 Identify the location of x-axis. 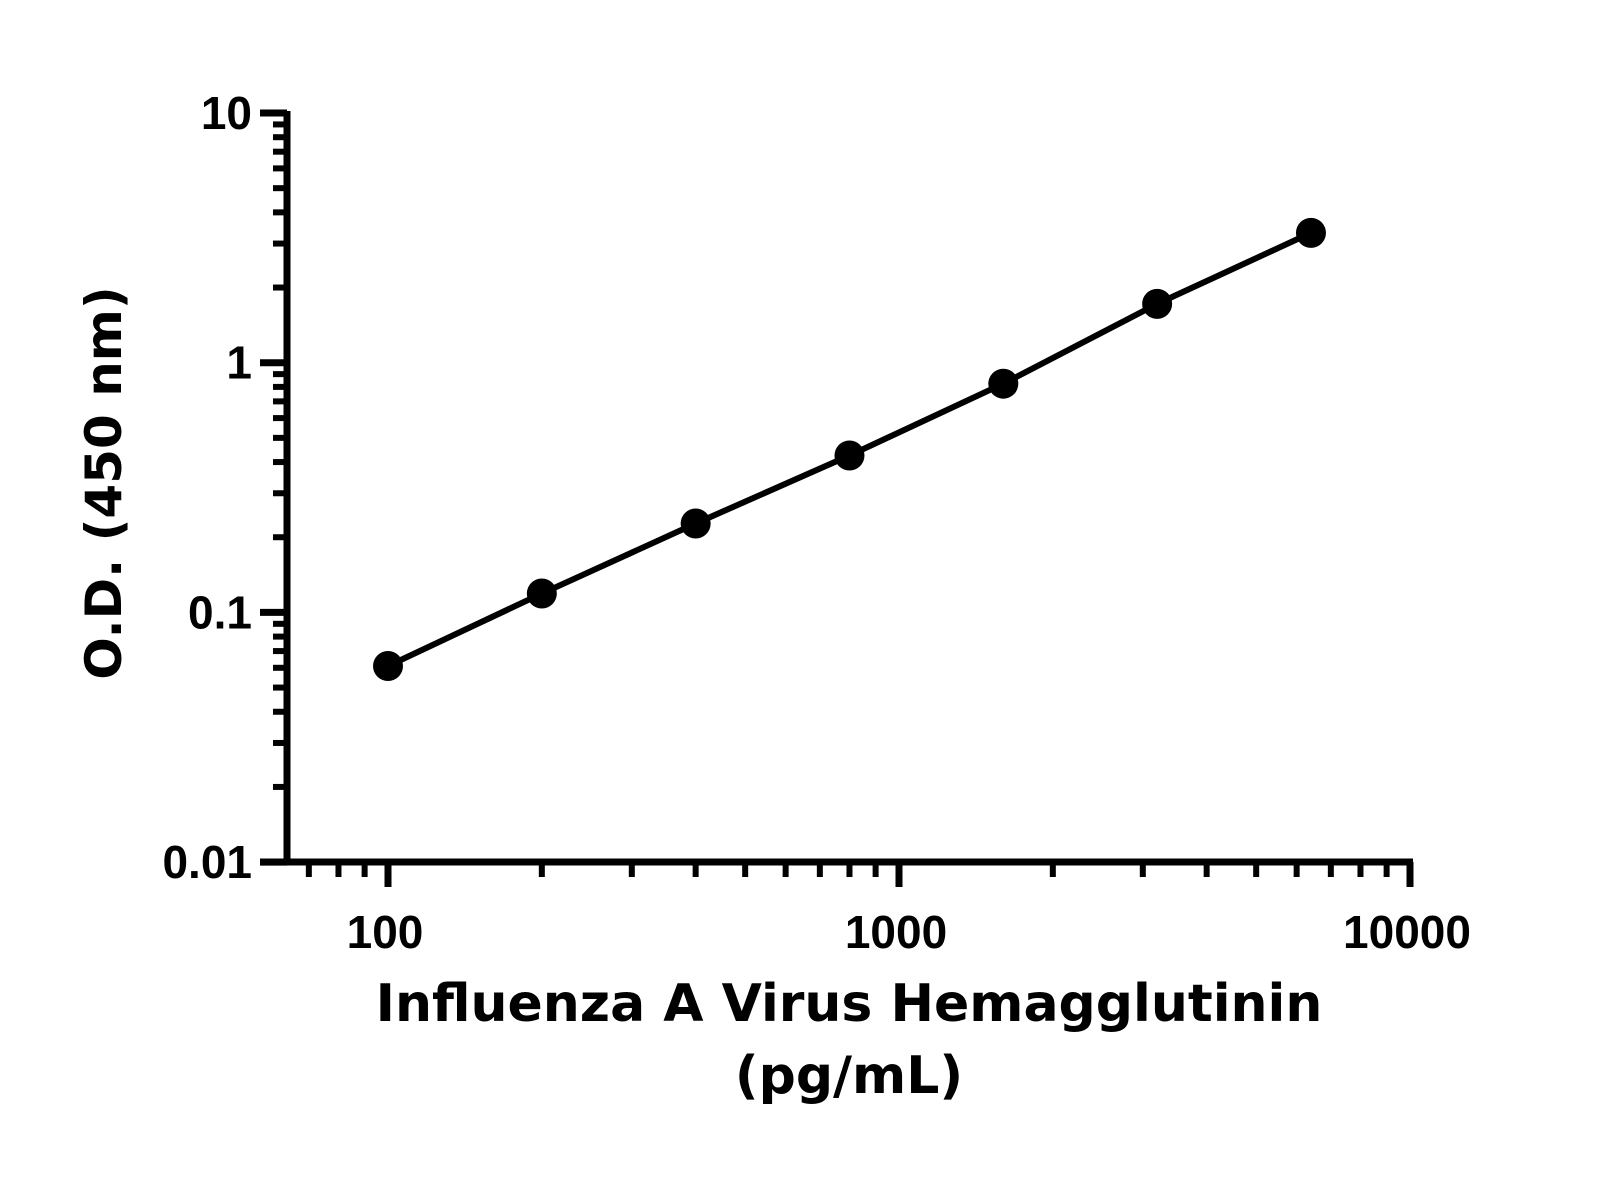
(837, 872).